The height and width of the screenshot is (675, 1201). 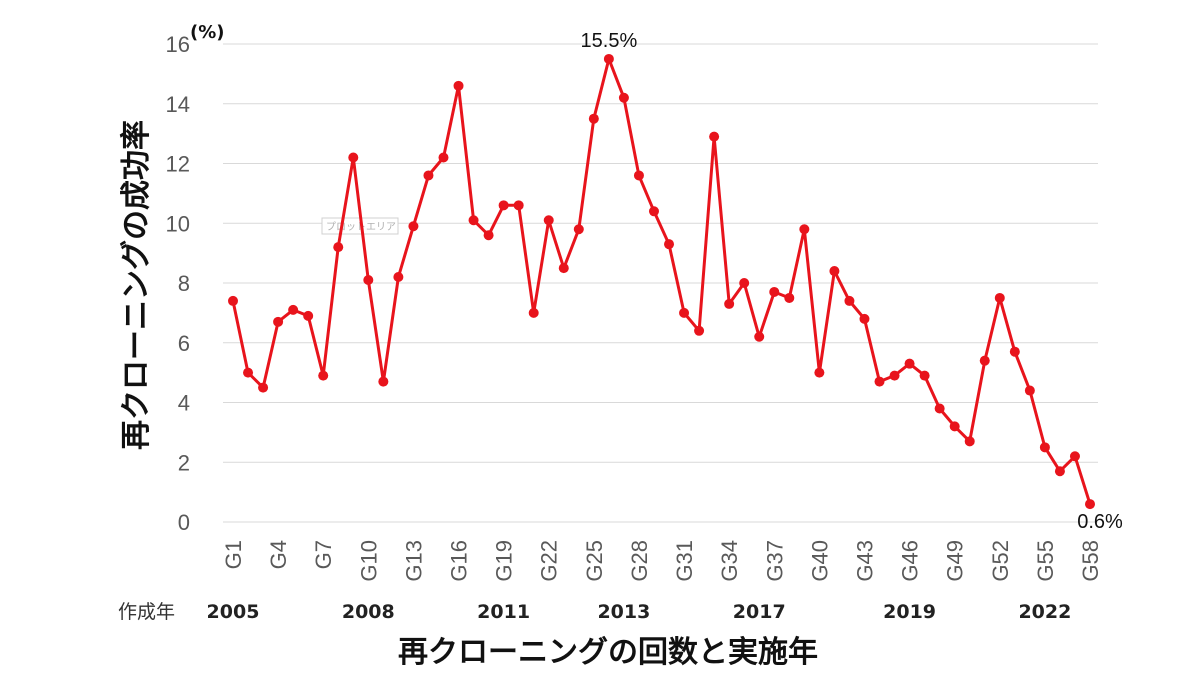 What do you see at coordinates (864, 561) in the screenshot?
I see `x-tick-label: G43` at bounding box center [864, 561].